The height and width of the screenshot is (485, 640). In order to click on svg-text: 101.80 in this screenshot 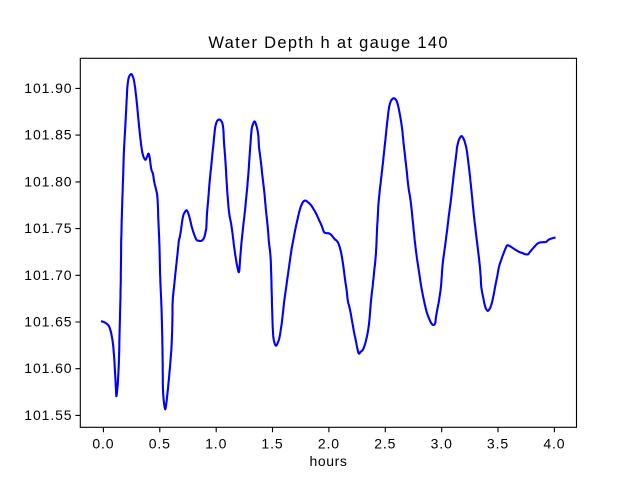, I will do `click(48, 181)`.